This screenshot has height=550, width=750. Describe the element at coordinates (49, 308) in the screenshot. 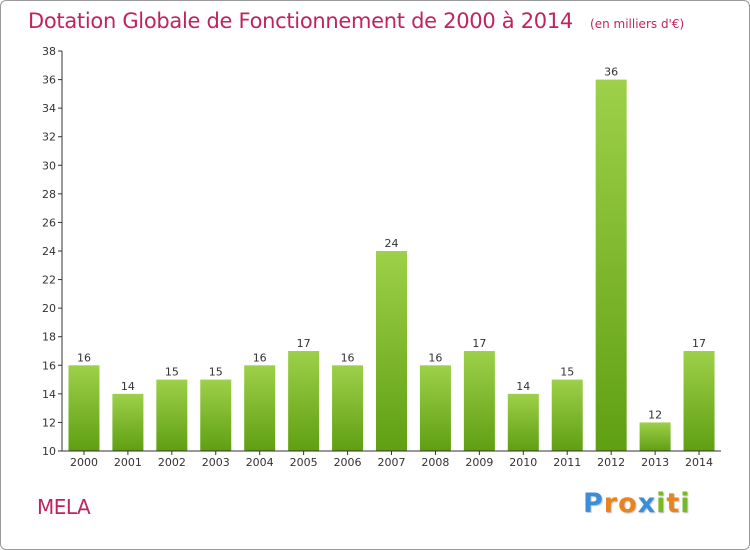

I see `y-tick-label: 20` at that location.